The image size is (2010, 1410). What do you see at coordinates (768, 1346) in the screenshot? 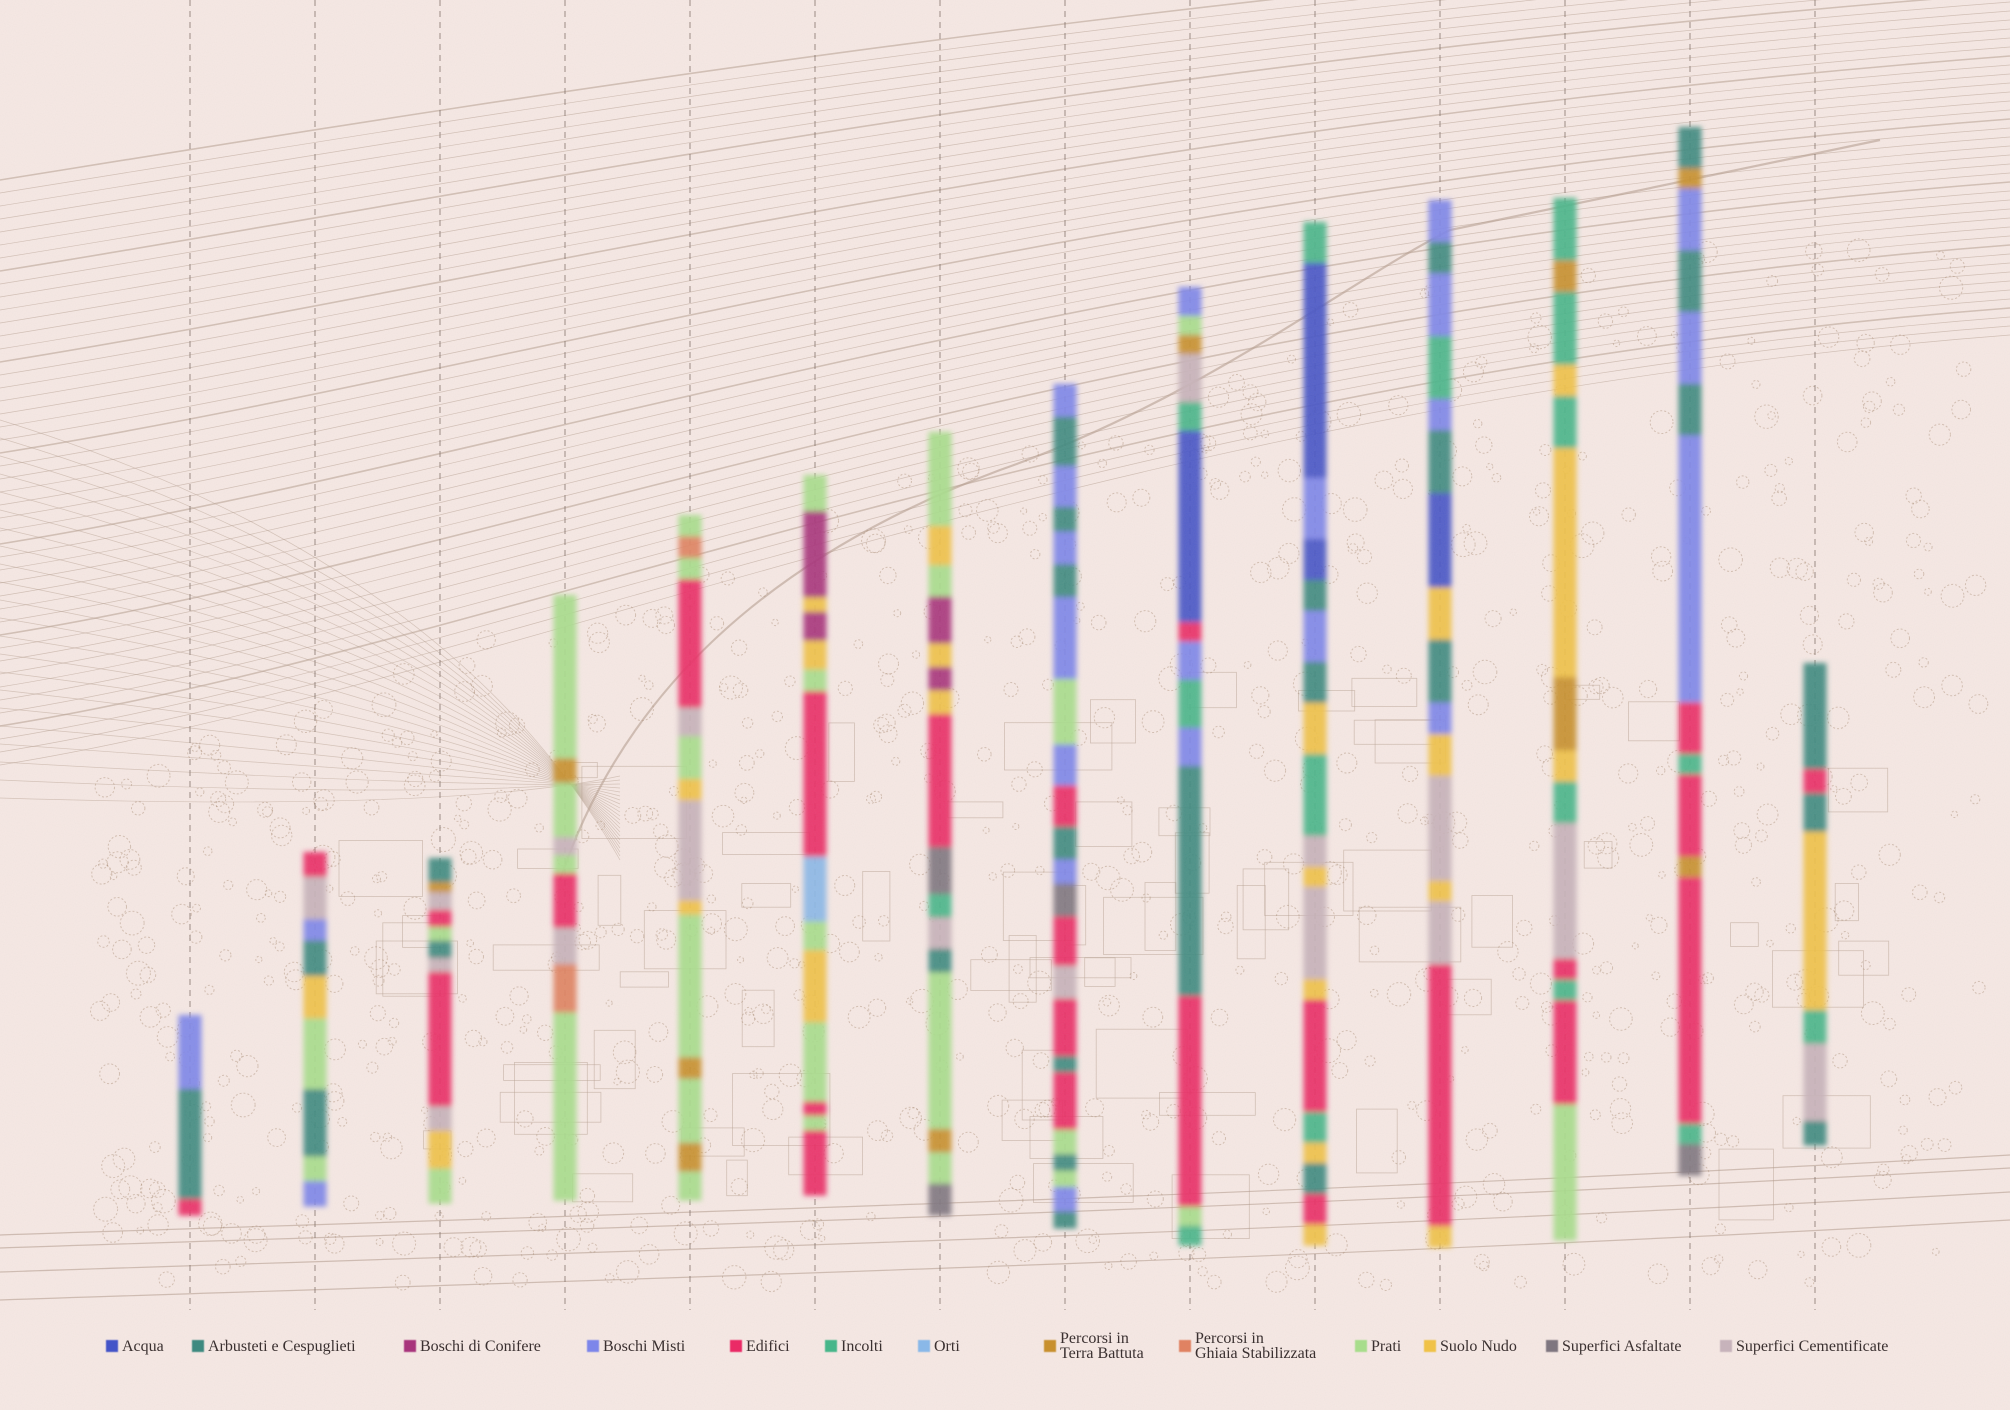
I see `legend-label-edifici: Edifici` at bounding box center [768, 1346].